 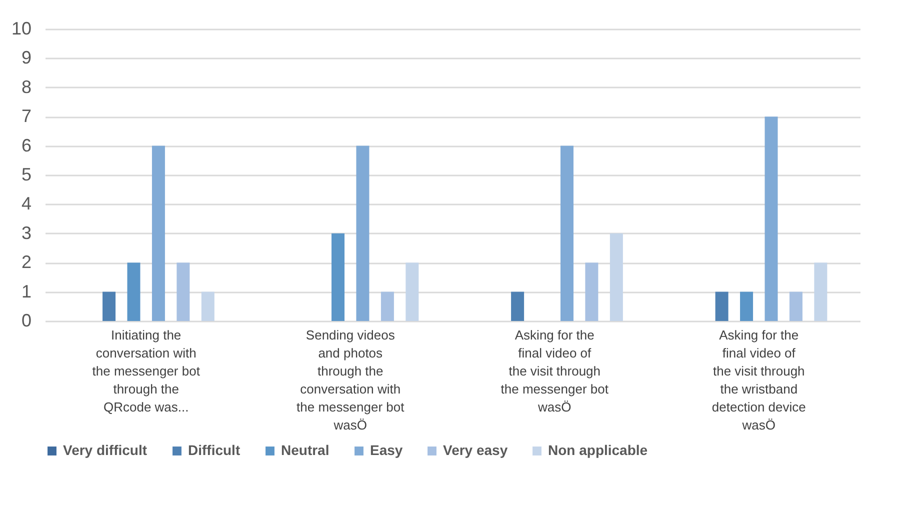 What do you see at coordinates (305, 450) in the screenshot?
I see `legend-label: Neutral` at bounding box center [305, 450].